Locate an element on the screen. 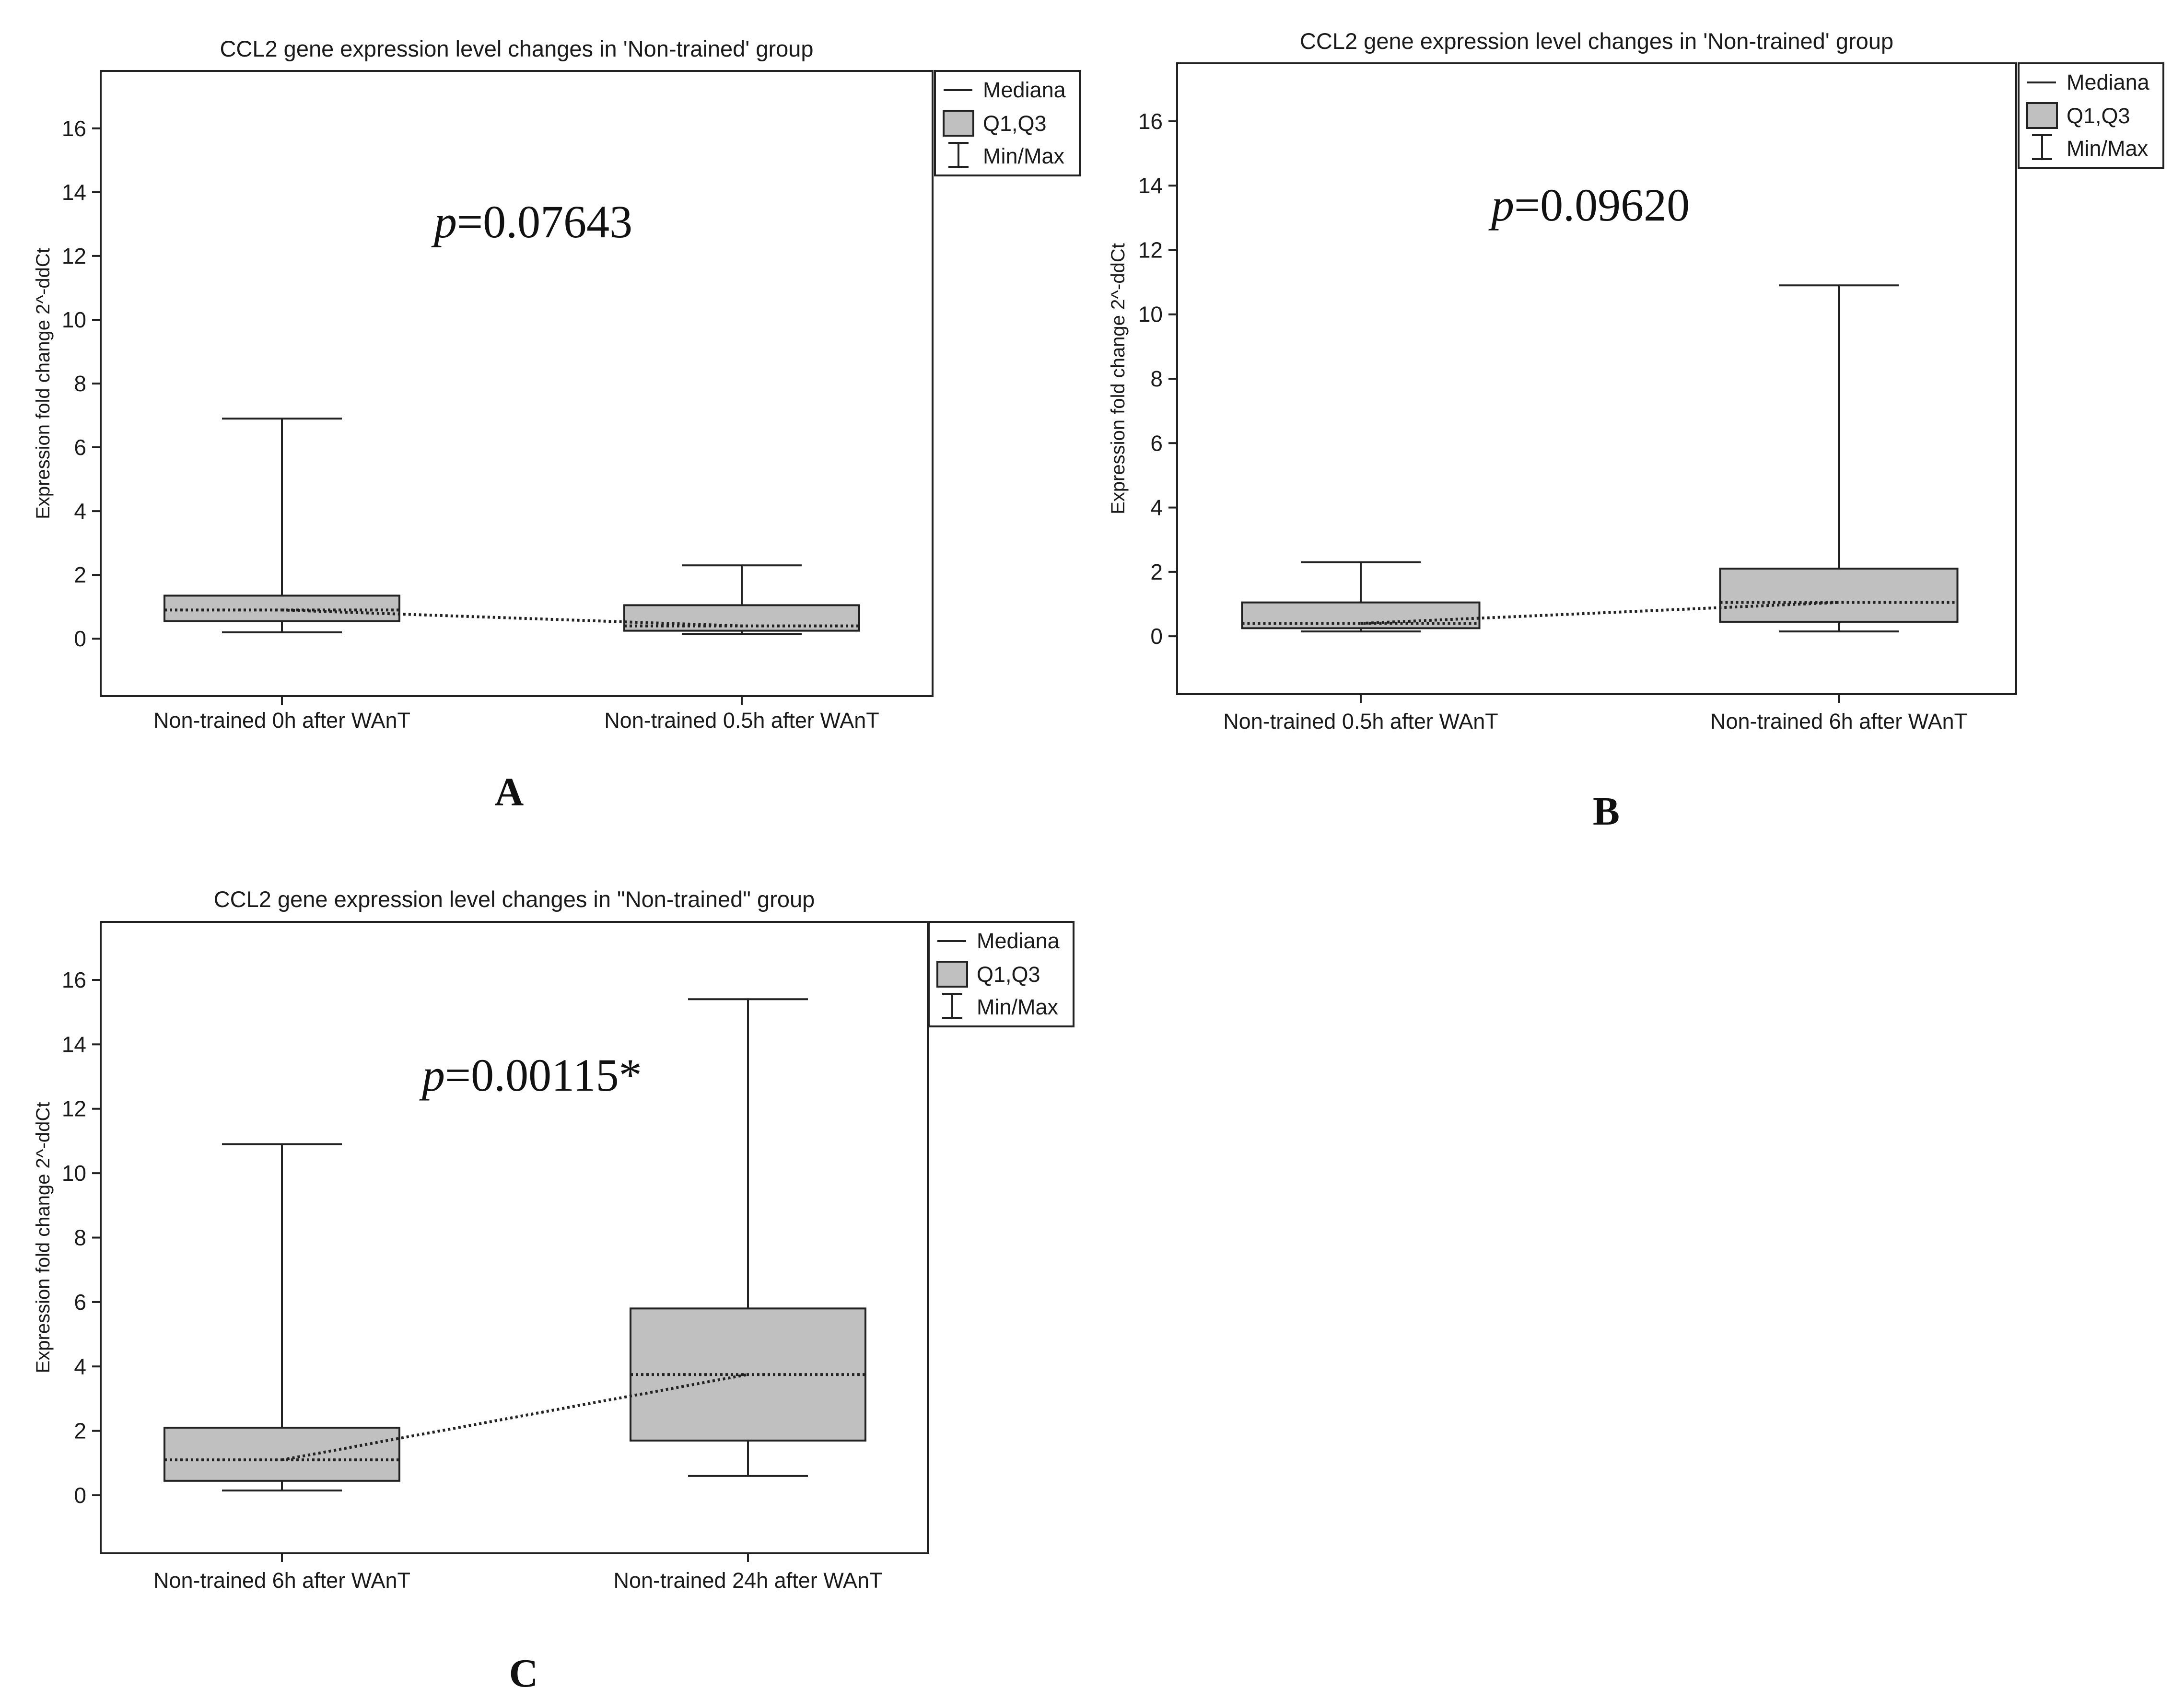 This screenshot has height=1700, width=2184. median-trend-line is located at coordinates (1600, 613).